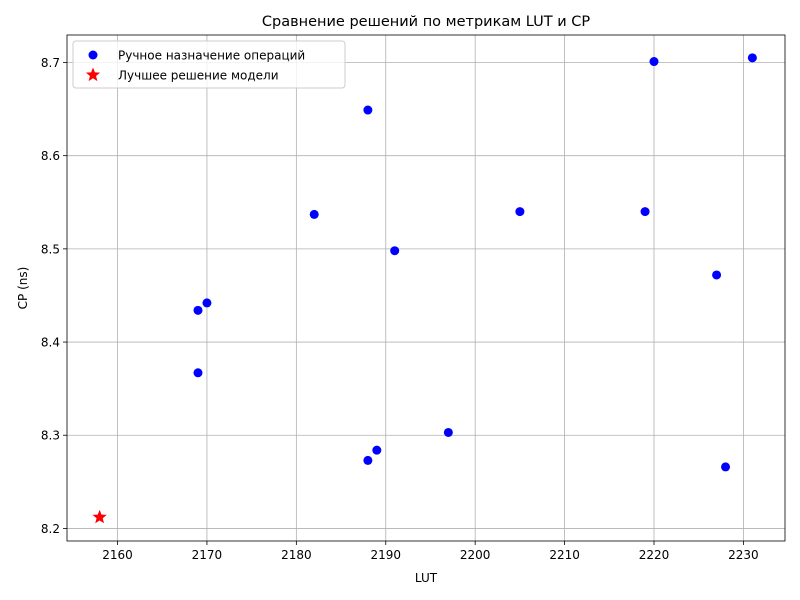 The width and height of the screenshot is (800, 600). I want to click on legend-label-best: Лучшее решение модели, so click(198, 76).